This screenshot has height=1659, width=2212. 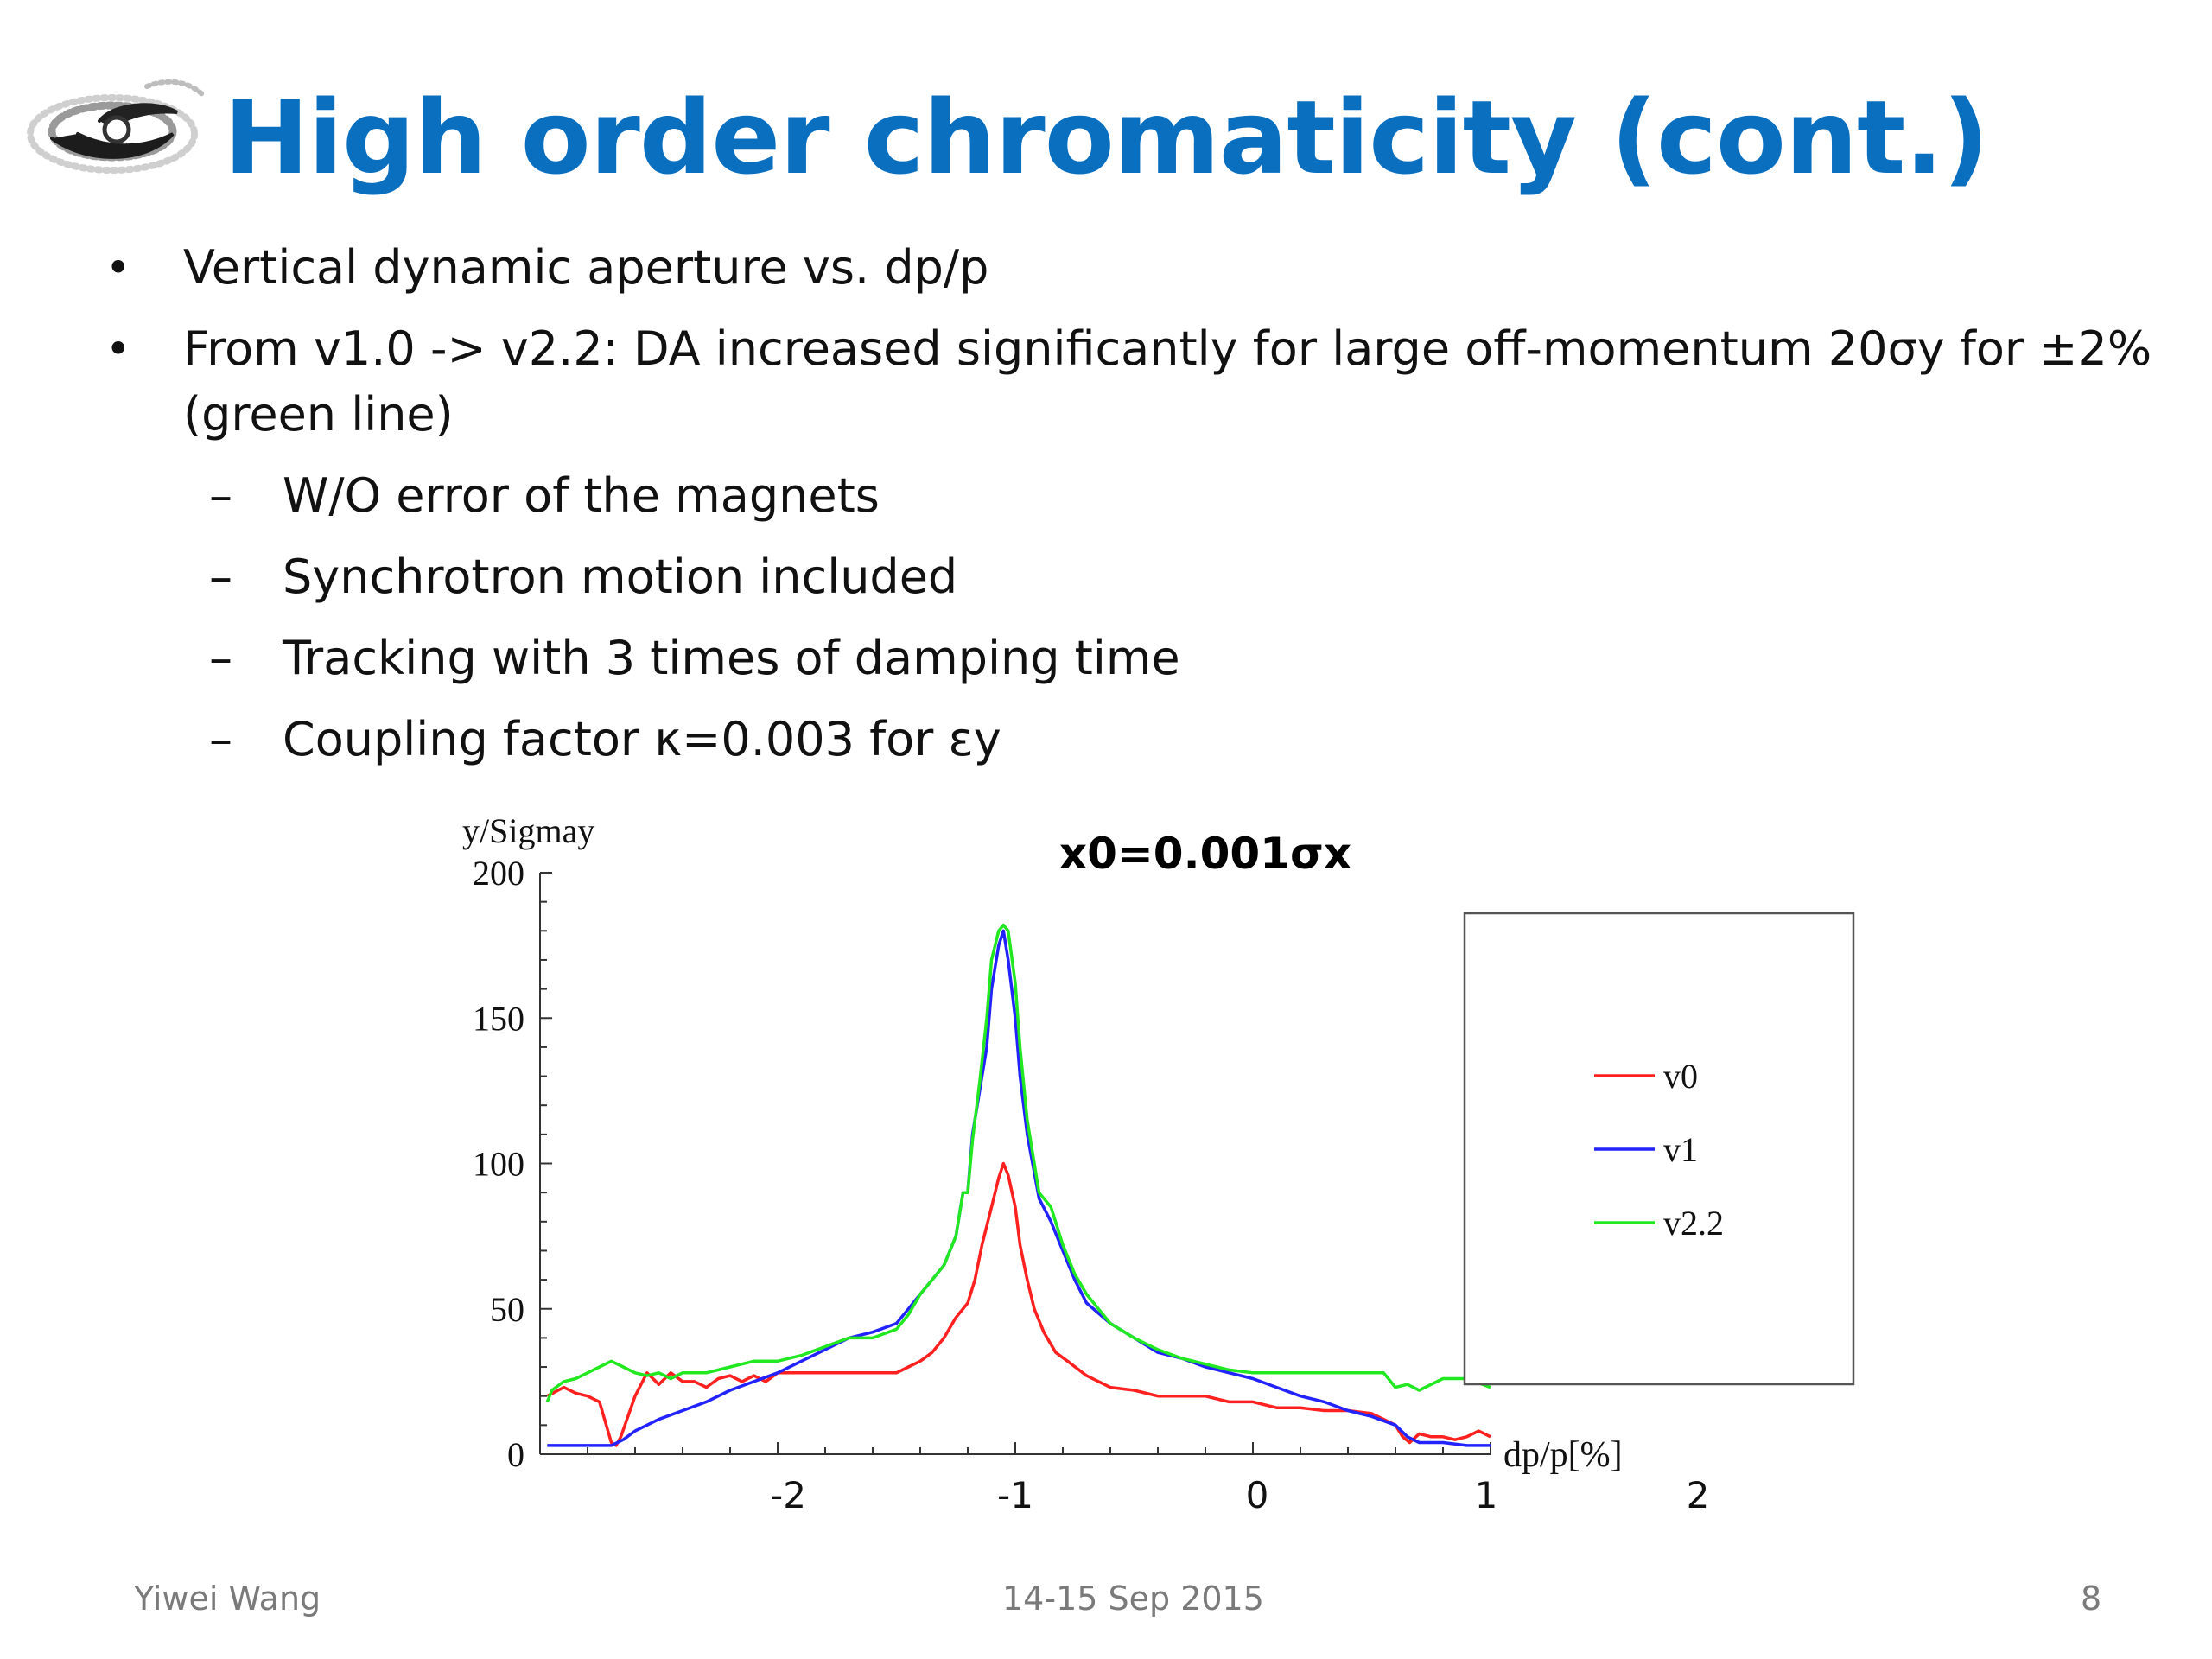 What do you see at coordinates (1015, 1495) in the screenshot?
I see `x-tick-label: -1` at bounding box center [1015, 1495].